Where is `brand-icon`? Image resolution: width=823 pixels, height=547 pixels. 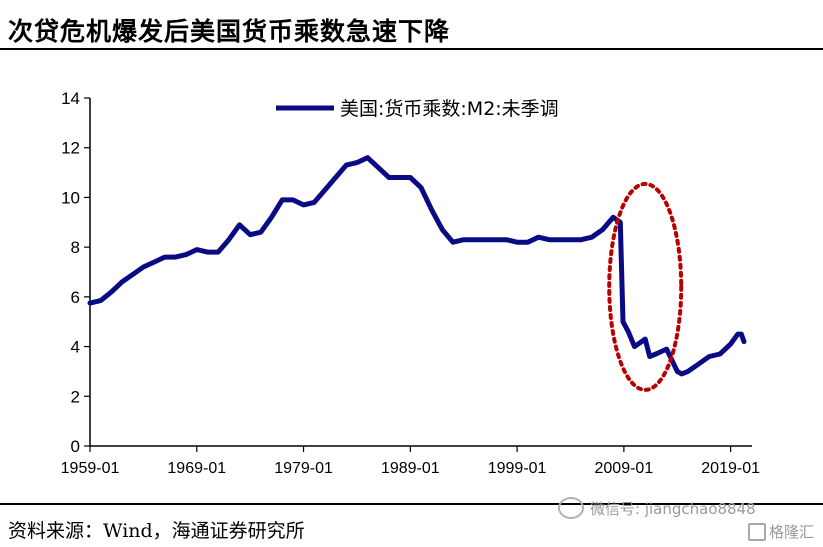
brand-icon is located at coordinates (757, 531).